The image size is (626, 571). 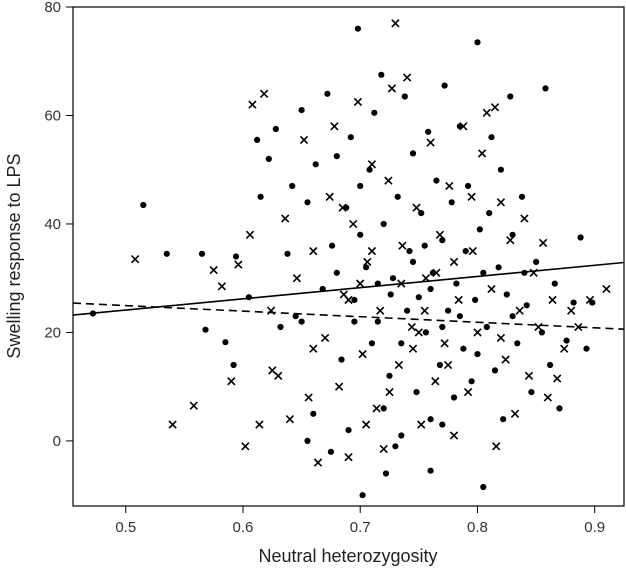 I want to click on fit-line-solid, so click(x=348, y=288).